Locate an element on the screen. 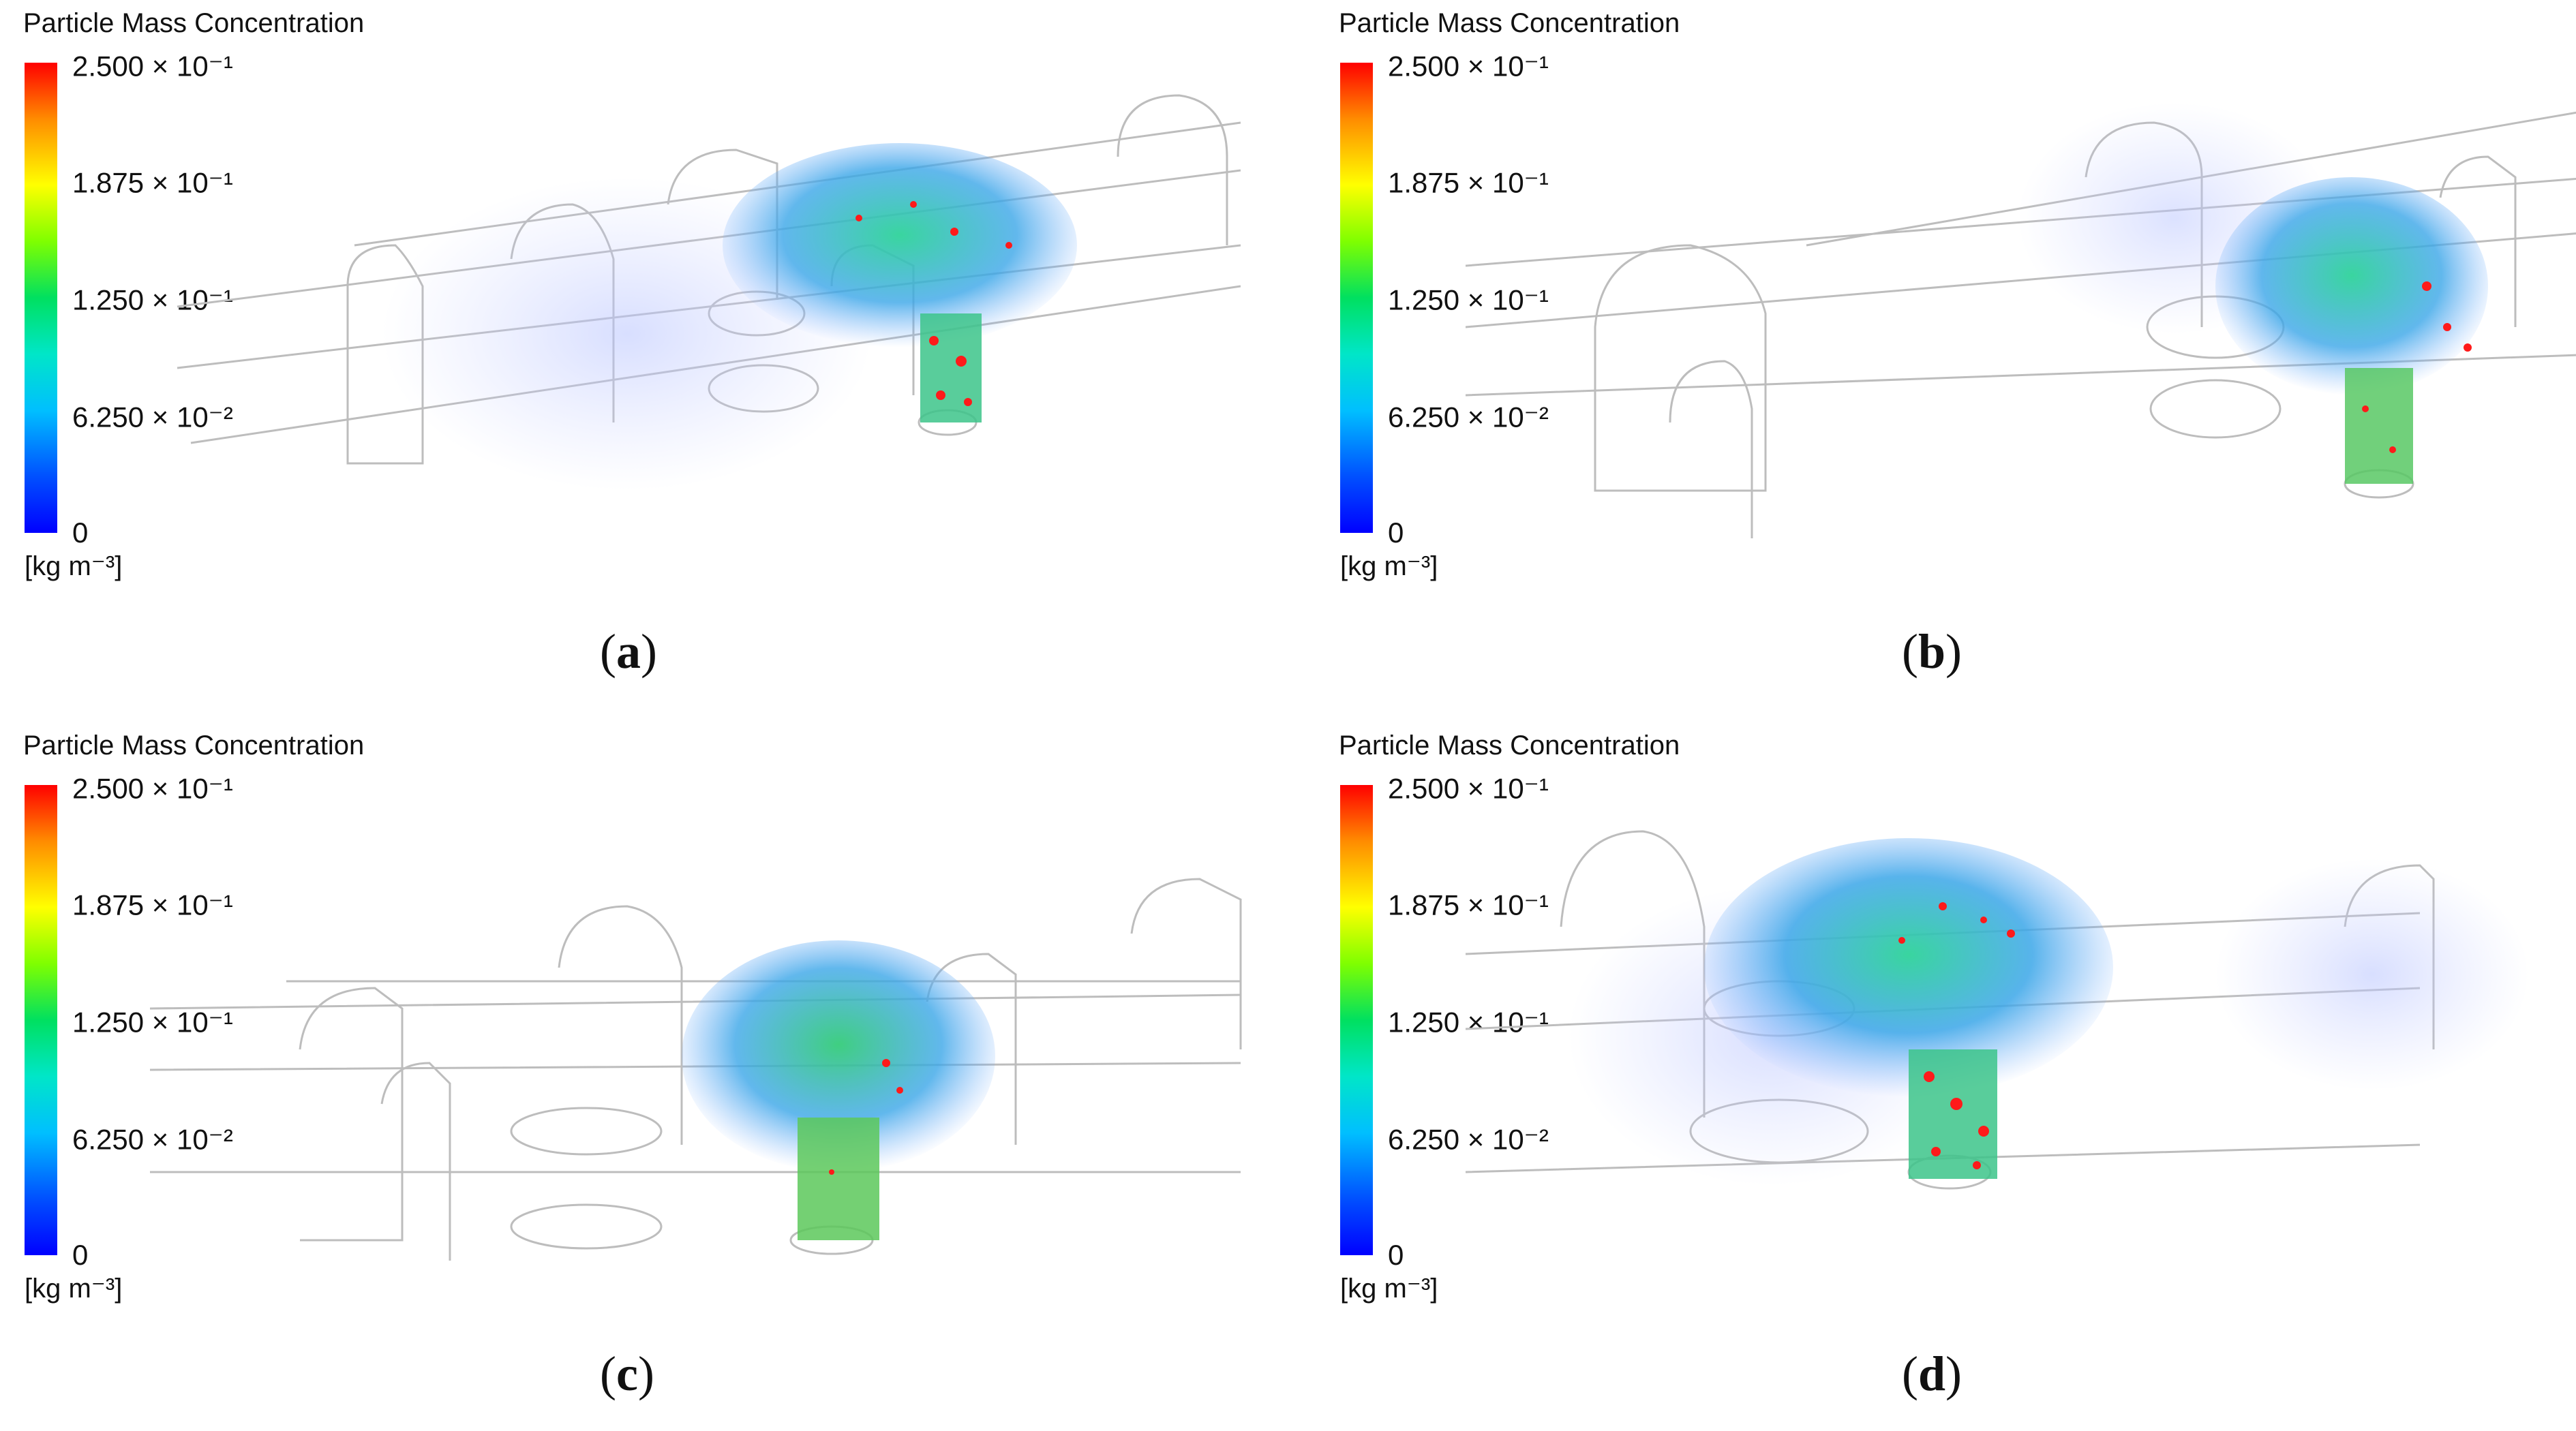 This screenshot has height=1431, width=2576. panel-letter: d is located at coordinates (1932, 1374).